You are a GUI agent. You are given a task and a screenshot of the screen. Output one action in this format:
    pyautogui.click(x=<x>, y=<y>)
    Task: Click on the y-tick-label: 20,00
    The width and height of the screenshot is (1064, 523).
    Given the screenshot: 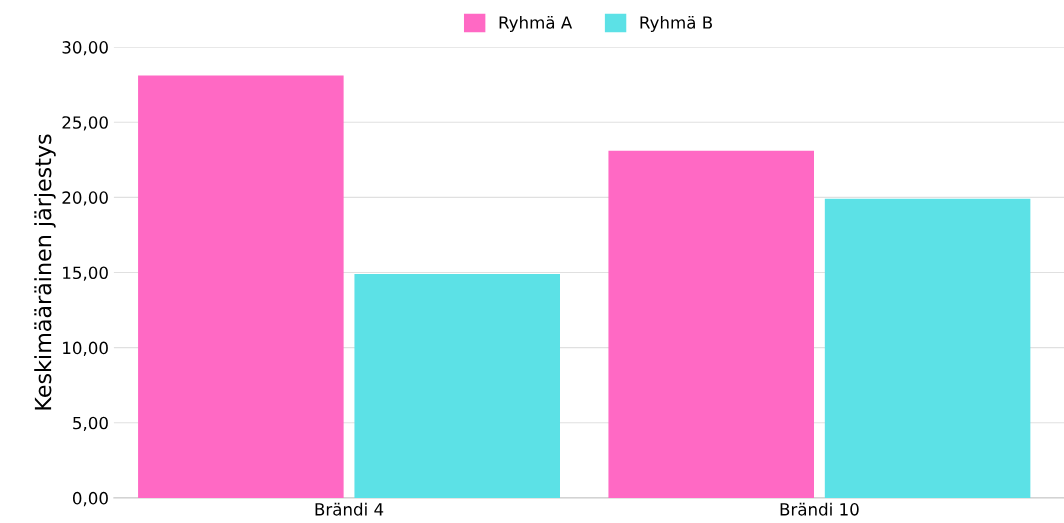 What is the action you would take?
    pyautogui.click(x=85, y=198)
    